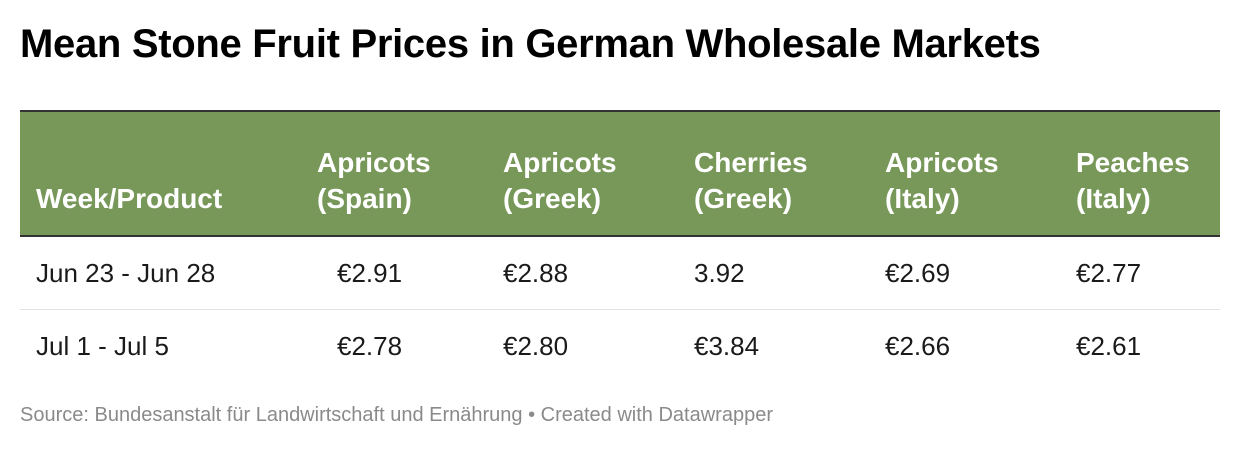 This screenshot has height=450, width=1240. What do you see at coordinates (980, 273) in the screenshot?
I see `cell-apricots-italy: €2.69` at bounding box center [980, 273].